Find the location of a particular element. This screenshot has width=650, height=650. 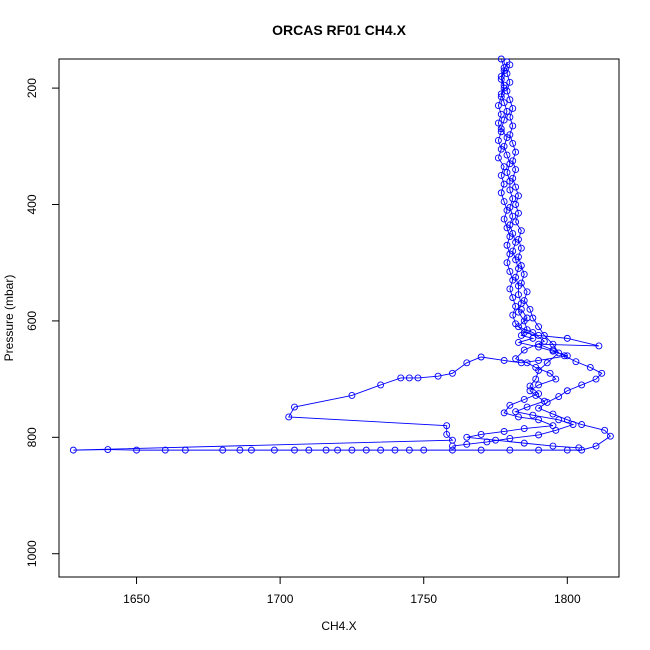

chart-title: ORCAS RF01 CH4.X is located at coordinates (339, 30).